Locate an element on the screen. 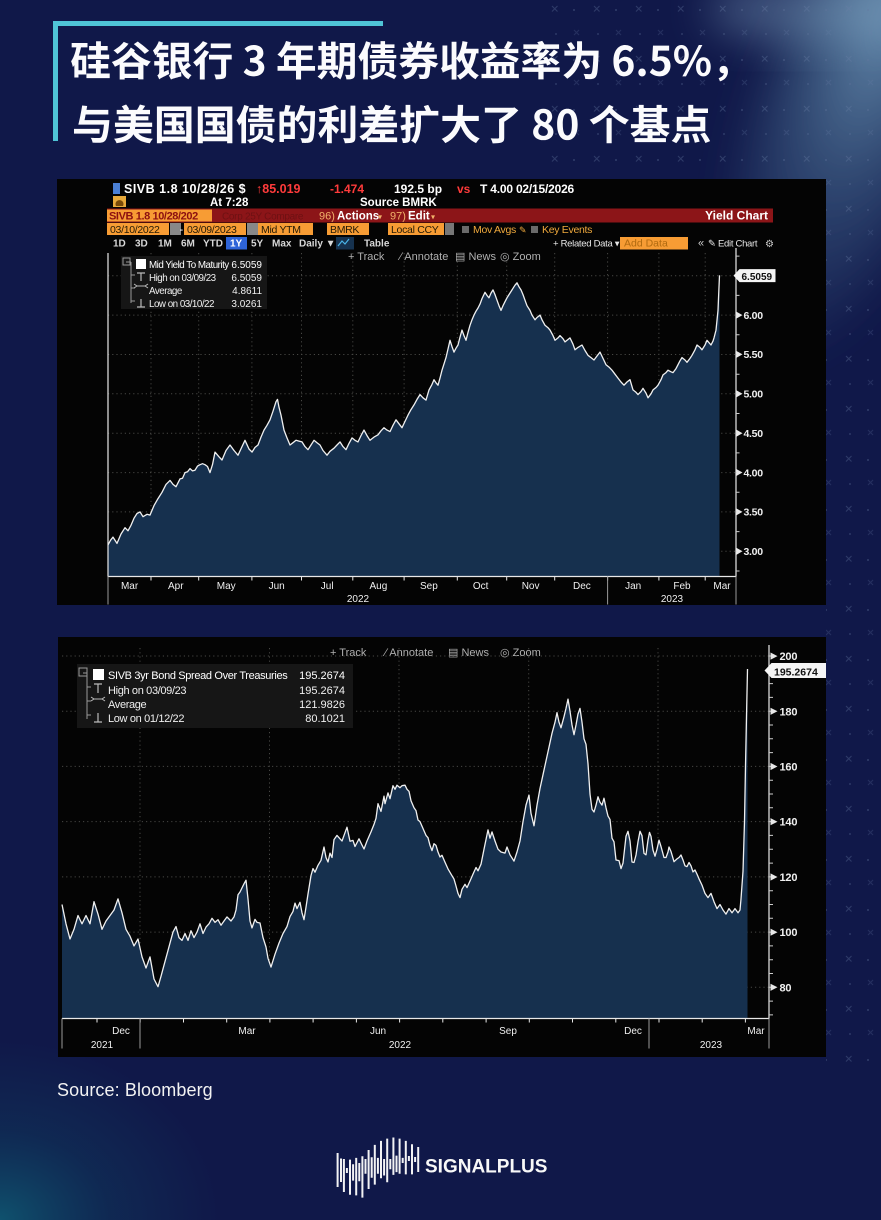 Image resolution: width=881 pixels, height=1220 pixels. svg-text: Corp 25Y Compare is located at coordinates (263, 217).